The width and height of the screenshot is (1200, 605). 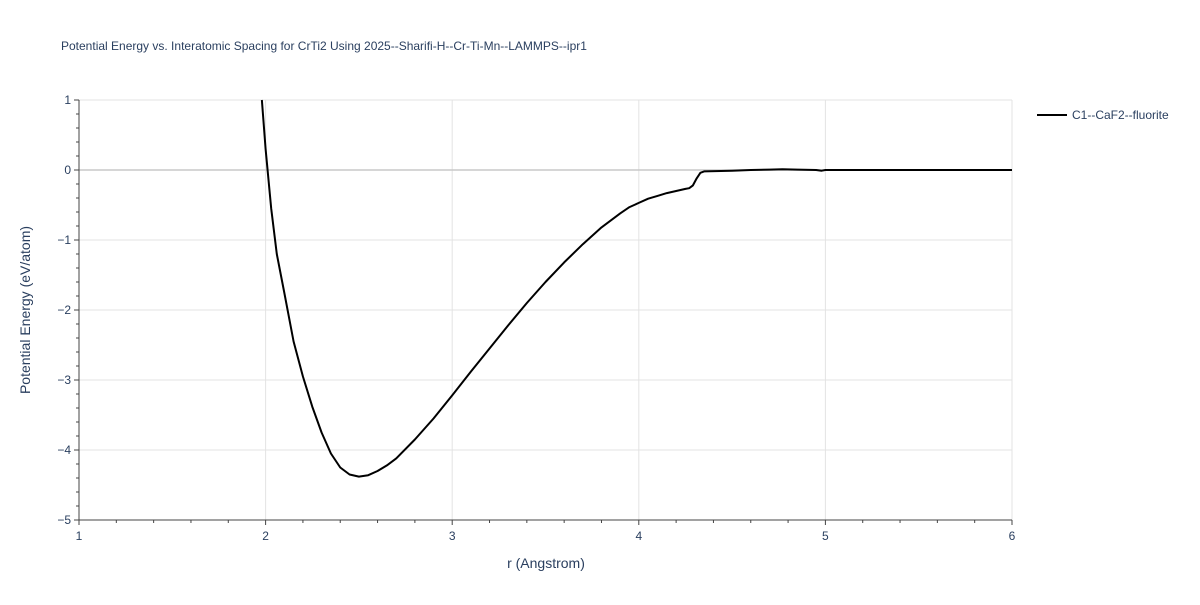 I want to click on x-tick-label: 3, so click(x=452, y=536).